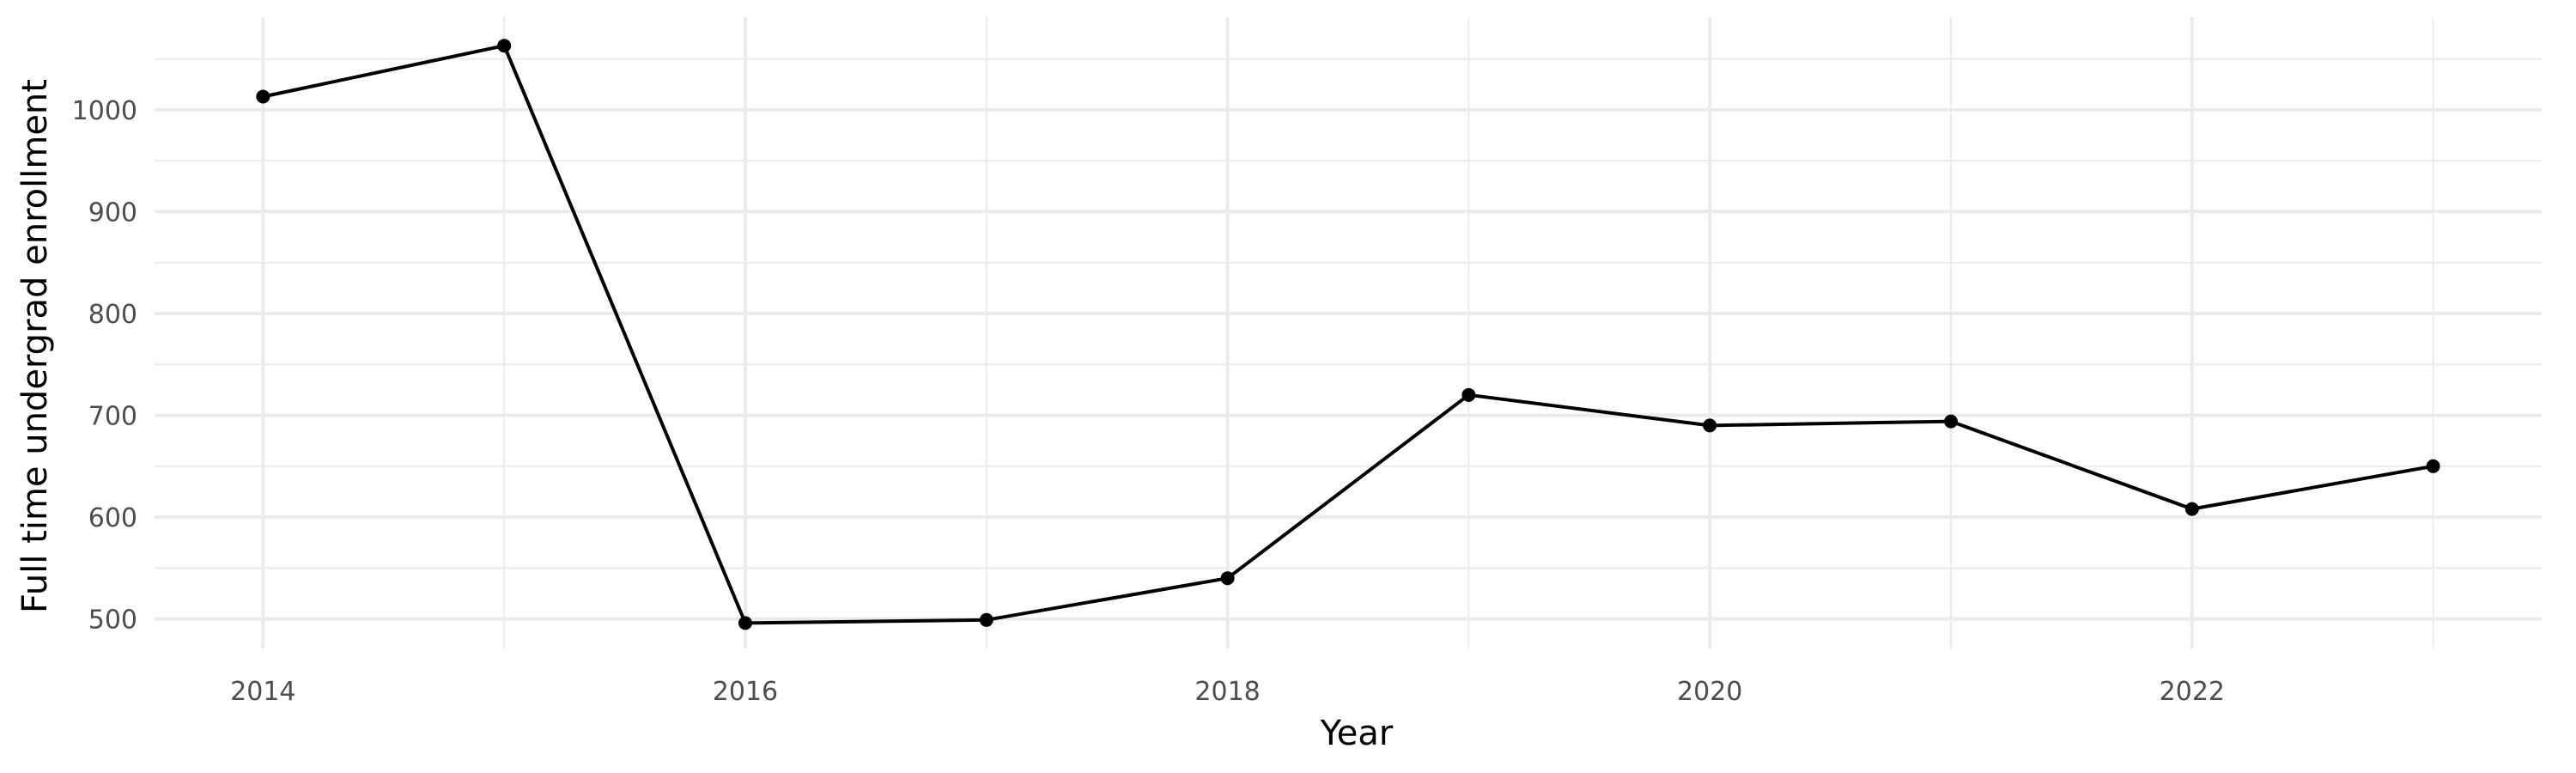 Image resolution: width=2576 pixels, height=773 pixels. What do you see at coordinates (104, 111) in the screenshot?
I see `y-tick-label: 1000` at bounding box center [104, 111].